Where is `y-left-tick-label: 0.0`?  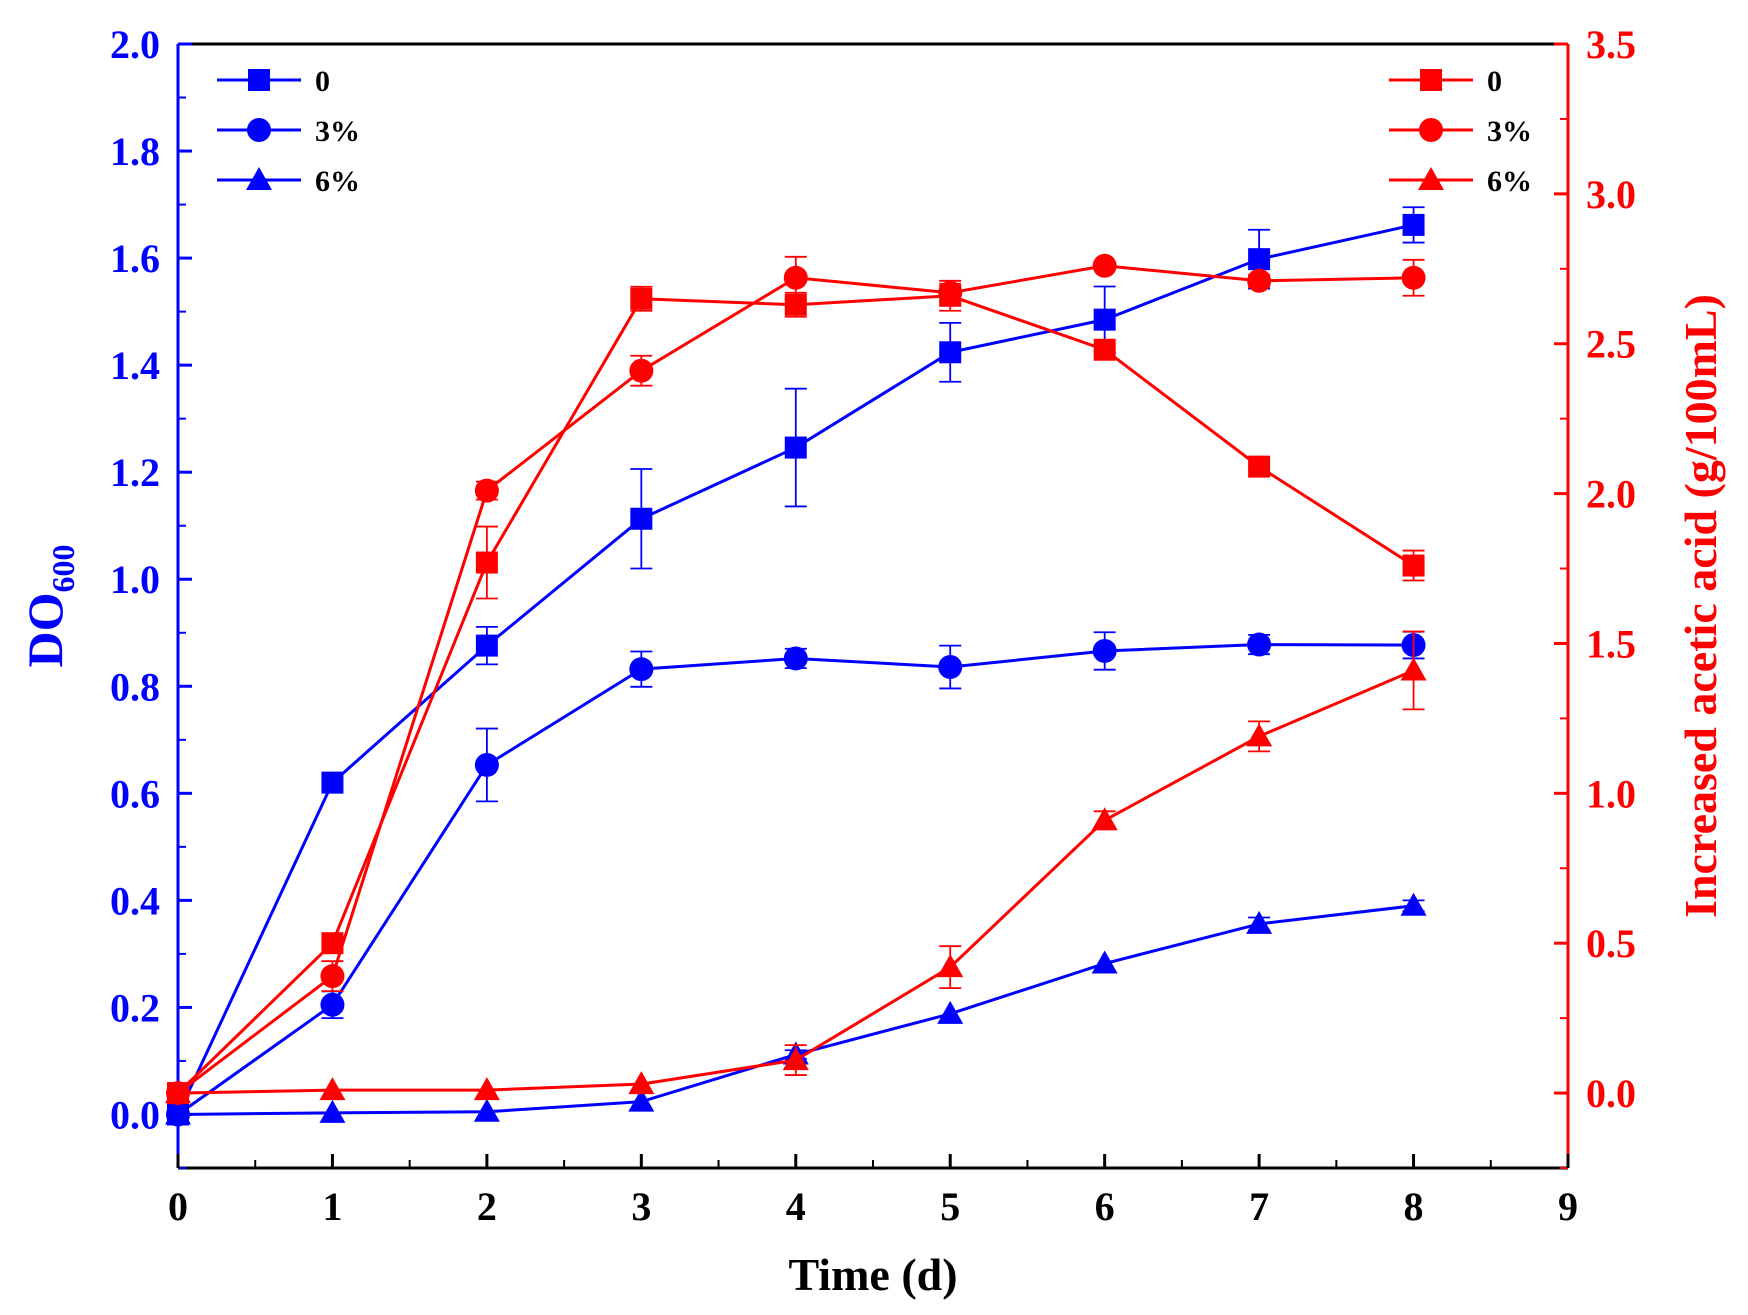 y-left-tick-label: 0.0 is located at coordinates (135, 1114).